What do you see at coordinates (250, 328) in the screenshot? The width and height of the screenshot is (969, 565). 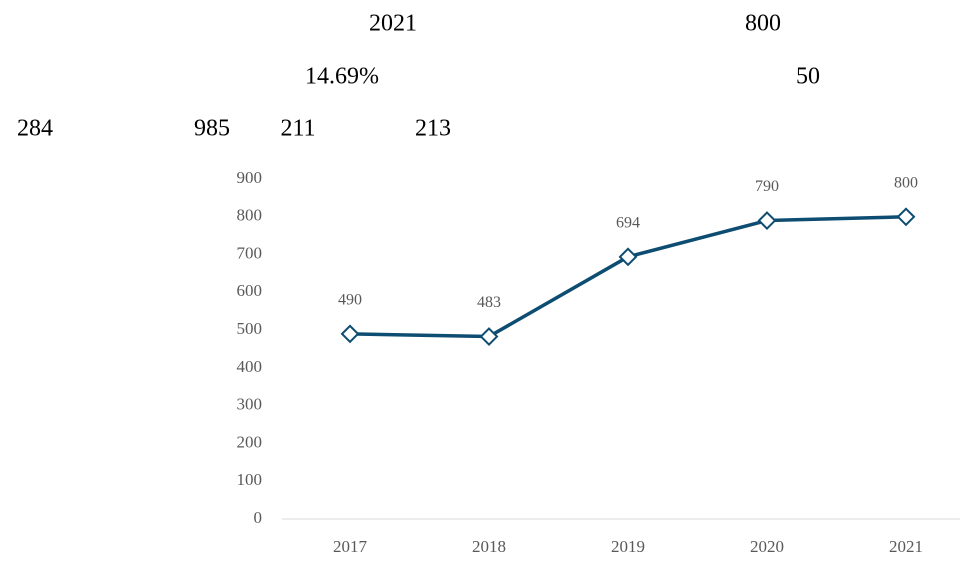 I see `y-tick-label: 500` at bounding box center [250, 328].